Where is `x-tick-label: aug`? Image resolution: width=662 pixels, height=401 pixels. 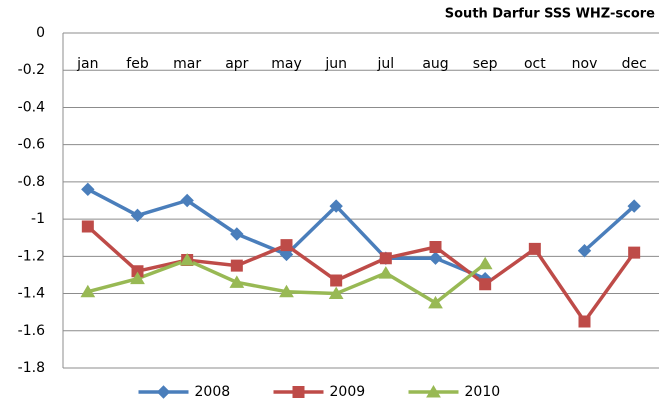 x-tick-label: aug is located at coordinates (435, 64).